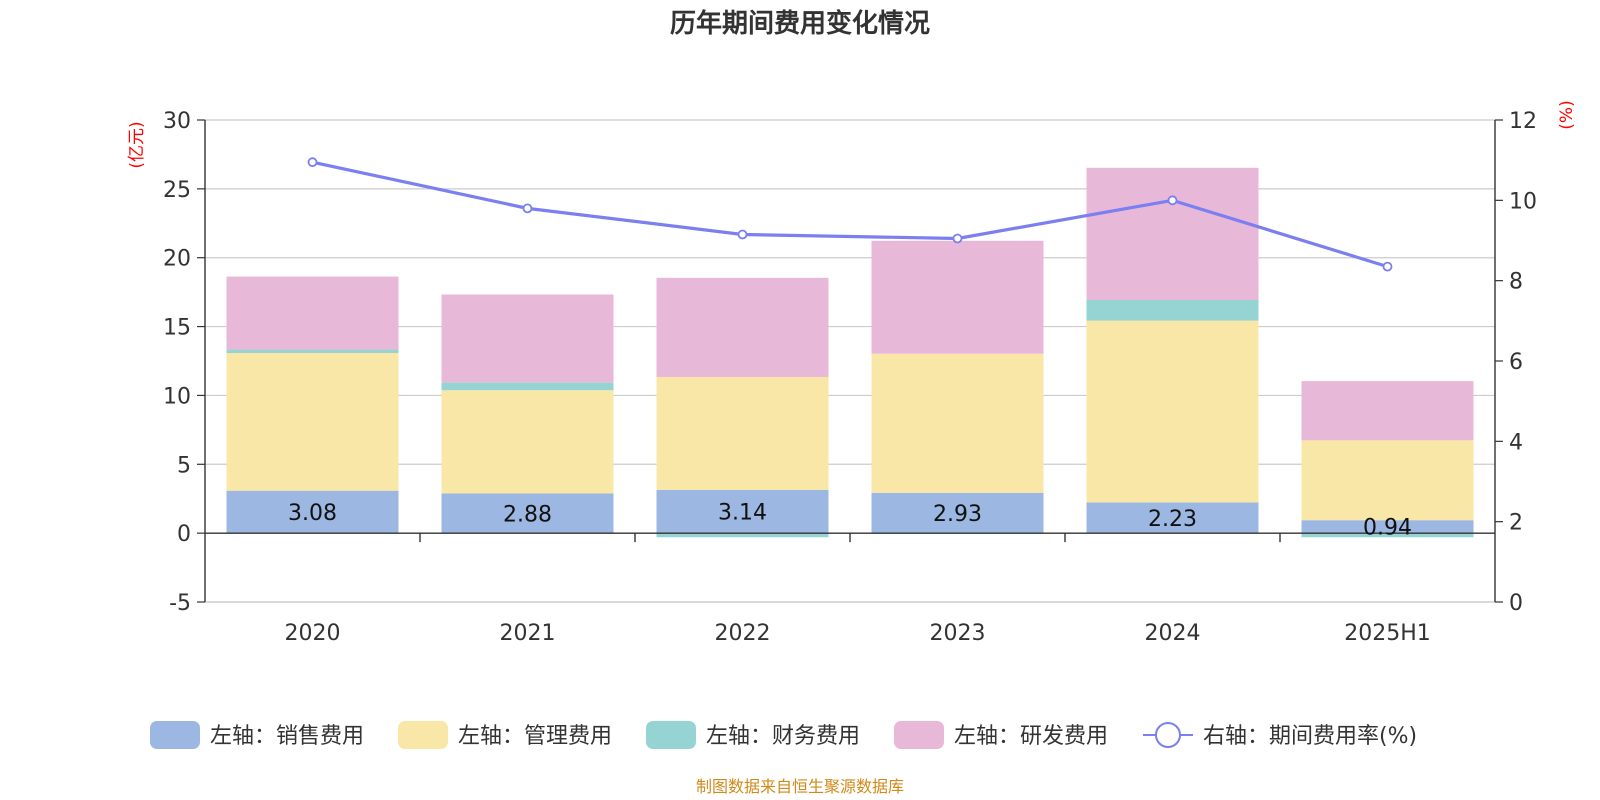 This screenshot has height=800, width=1600. Describe the element at coordinates (958, 633) in the screenshot. I see `x-tick-label: 2023` at that location.